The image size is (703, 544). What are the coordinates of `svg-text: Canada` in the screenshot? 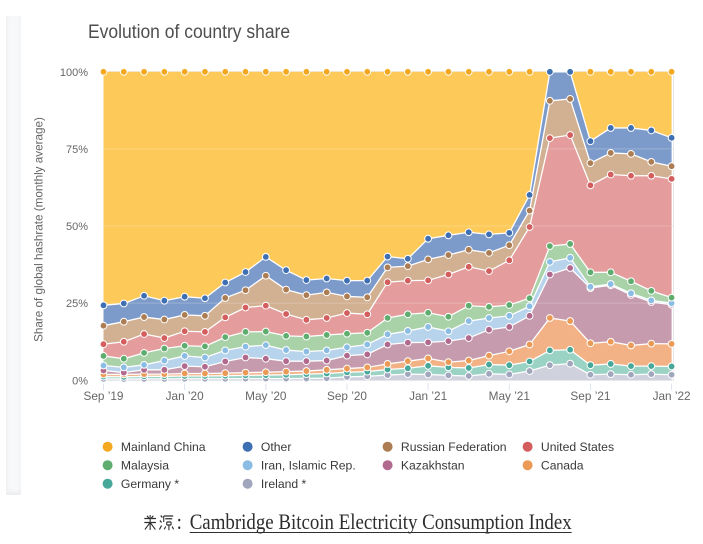 It's located at (562, 466).